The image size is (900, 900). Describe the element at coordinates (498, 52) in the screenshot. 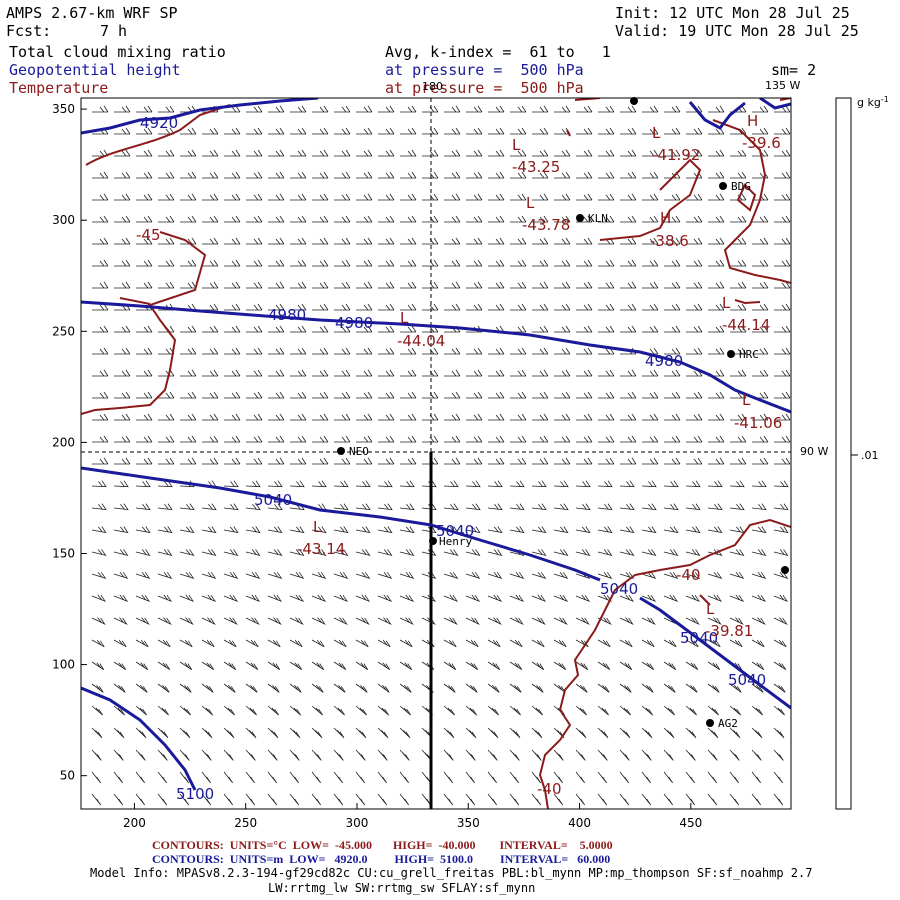

I see `k-index-range: Avg, k-index = 61 to 1` at that location.